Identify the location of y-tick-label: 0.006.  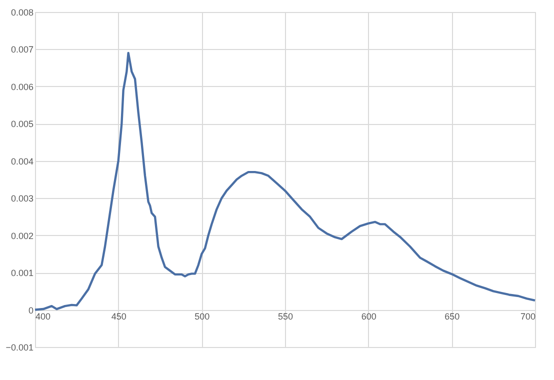
(22, 87).